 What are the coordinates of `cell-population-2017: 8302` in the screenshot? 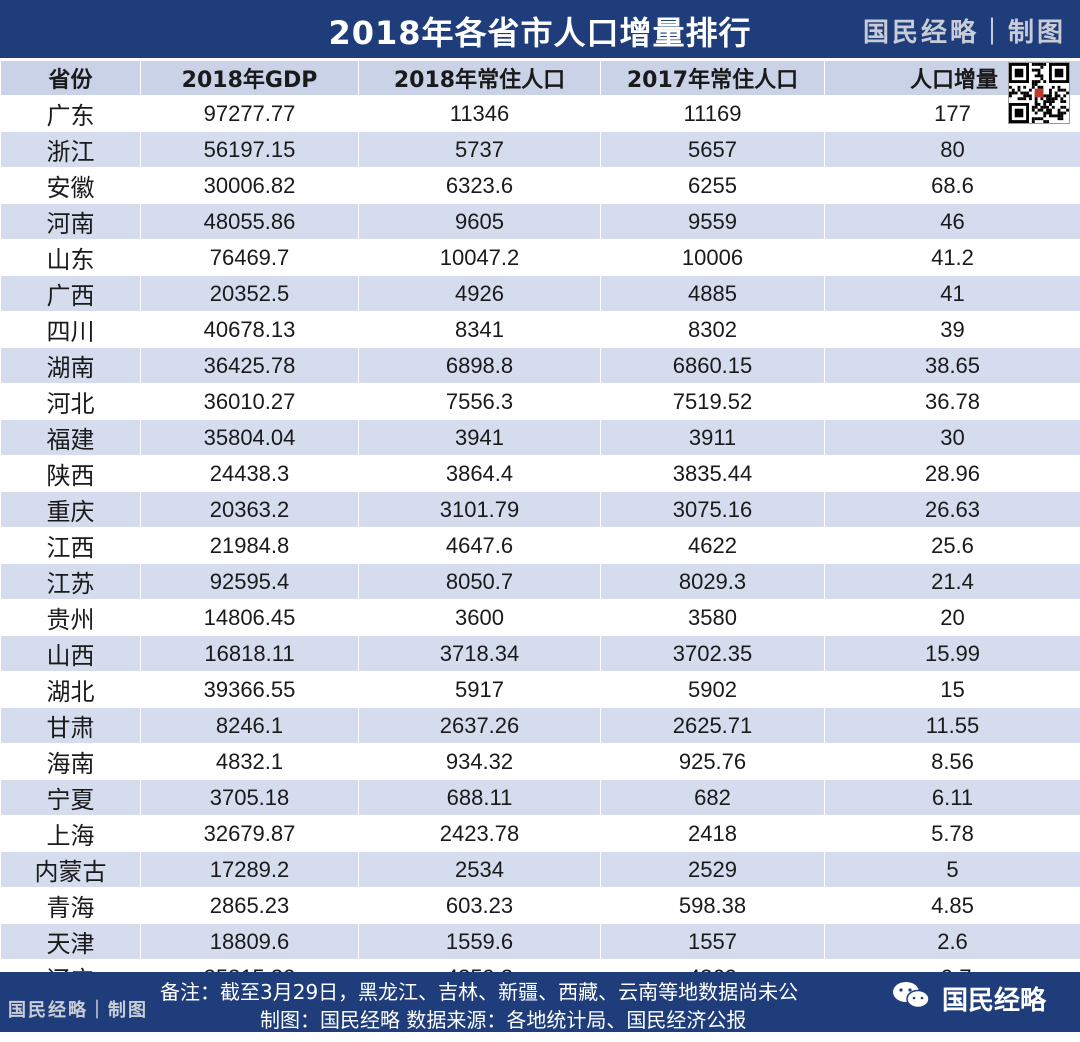 It's located at (712, 329).